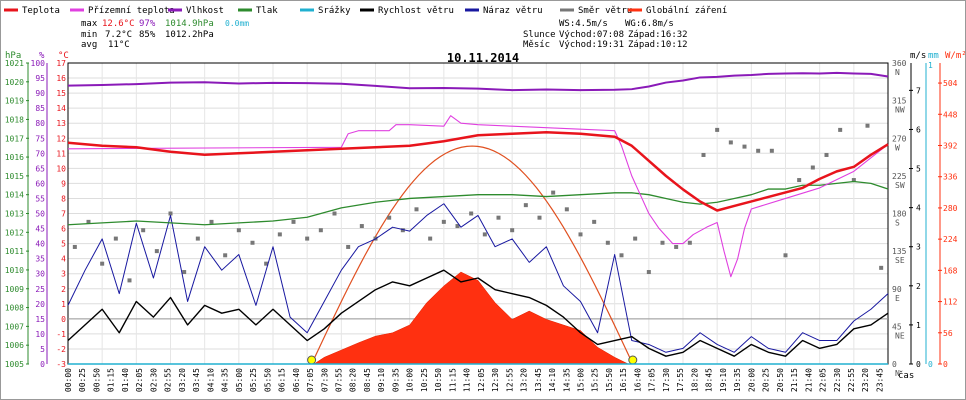 The height and width of the screenshot is (400, 966). I want to click on tick-c: 13, so click(61, 123).